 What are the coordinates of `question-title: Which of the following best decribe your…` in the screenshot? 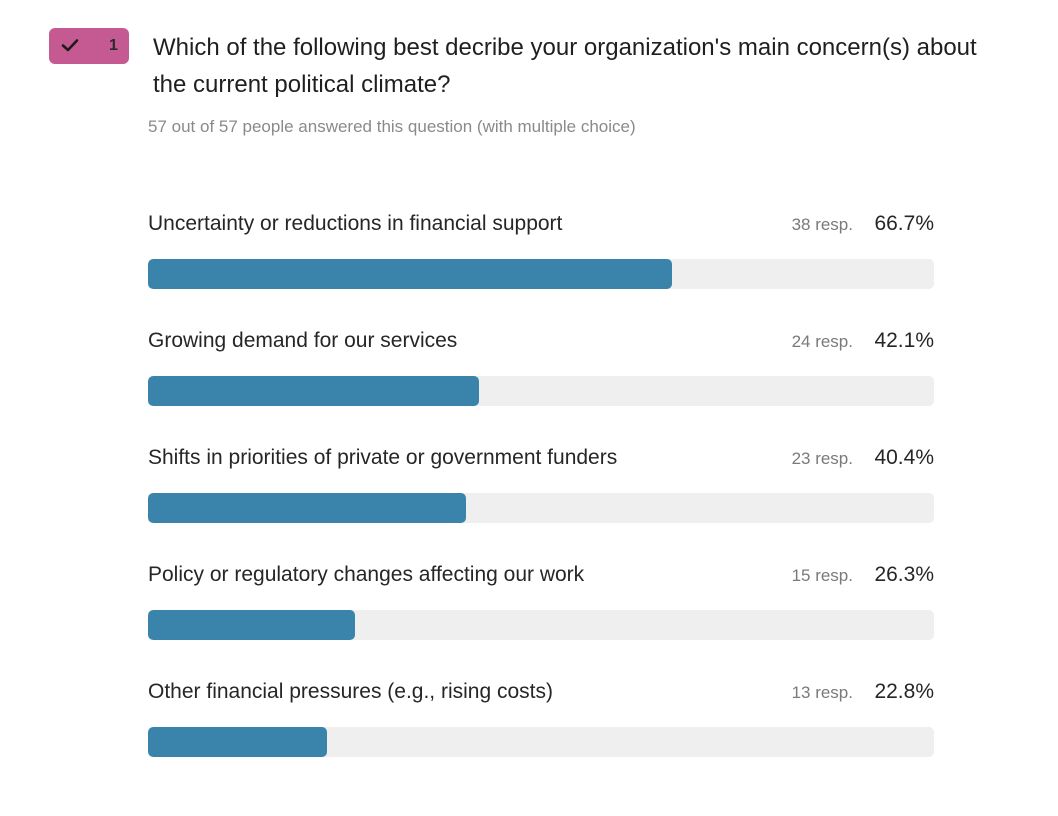 It's located at (565, 66).